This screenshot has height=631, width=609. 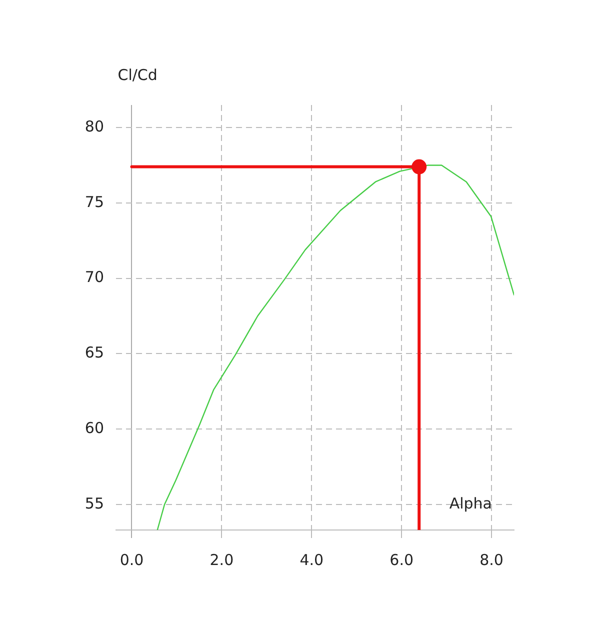 I want to click on y-tick-label: 55, so click(x=94, y=503).